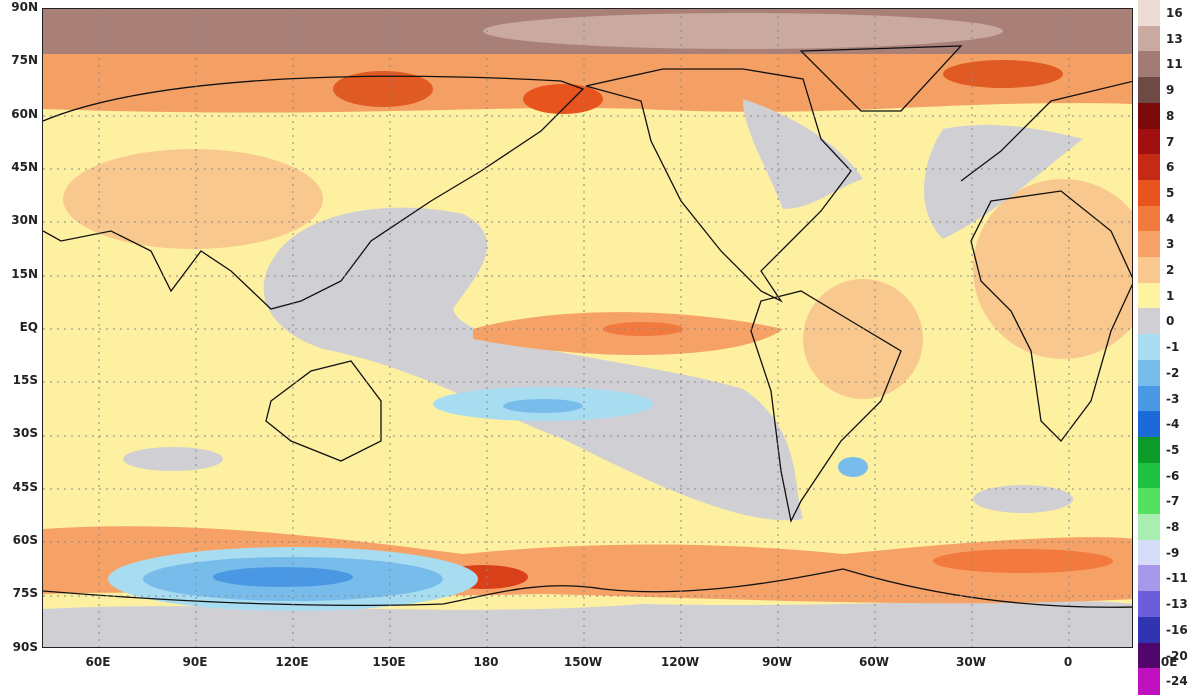 Image resolution: width=1200 pixels, height=695 pixels. What do you see at coordinates (24, 60) in the screenshot?
I see `lat-label: 75N` at bounding box center [24, 60].